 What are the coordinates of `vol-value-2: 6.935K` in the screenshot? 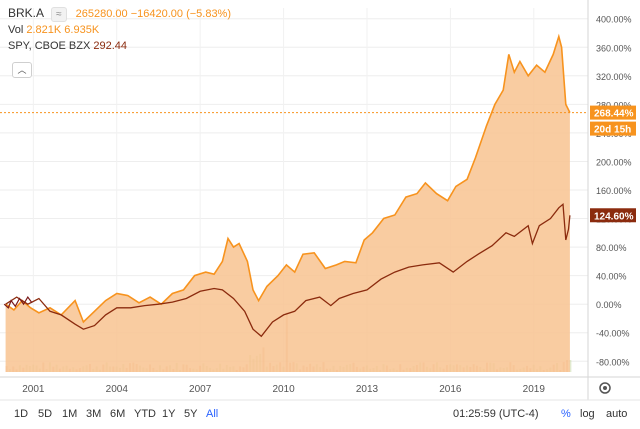 It's located at (82, 30).